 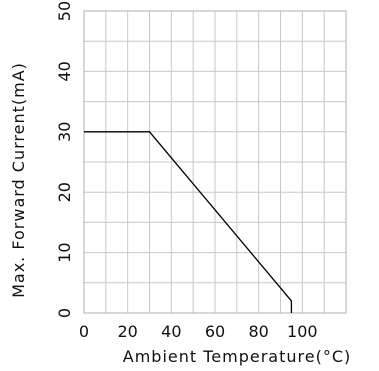 What do you see at coordinates (258, 331) in the screenshot?
I see `x-tick-label: 80` at bounding box center [258, 331].